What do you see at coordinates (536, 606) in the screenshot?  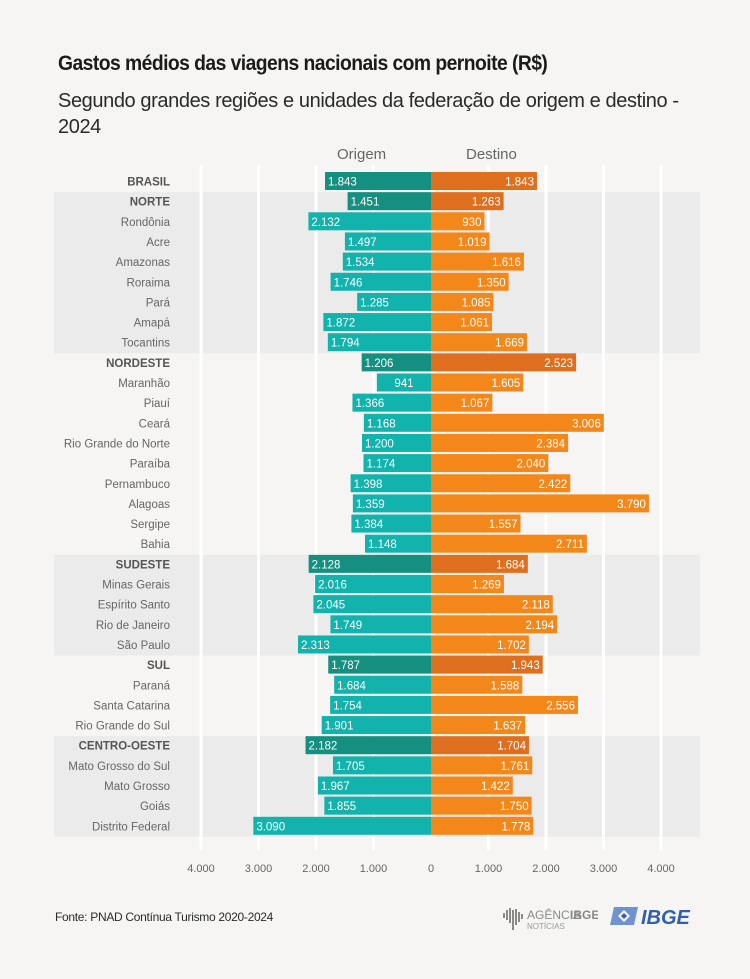 I see `bar-label-destino: 2.118` at bounding box center [536, 606].